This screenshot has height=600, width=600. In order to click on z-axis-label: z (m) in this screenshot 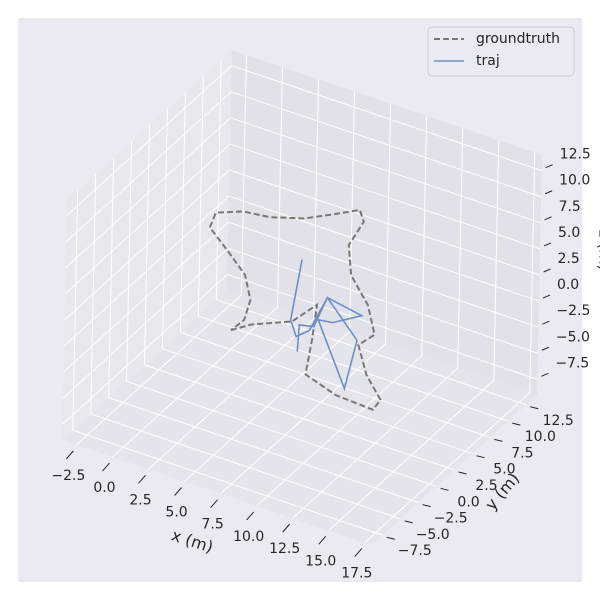, I will do `click(598, 250)`.